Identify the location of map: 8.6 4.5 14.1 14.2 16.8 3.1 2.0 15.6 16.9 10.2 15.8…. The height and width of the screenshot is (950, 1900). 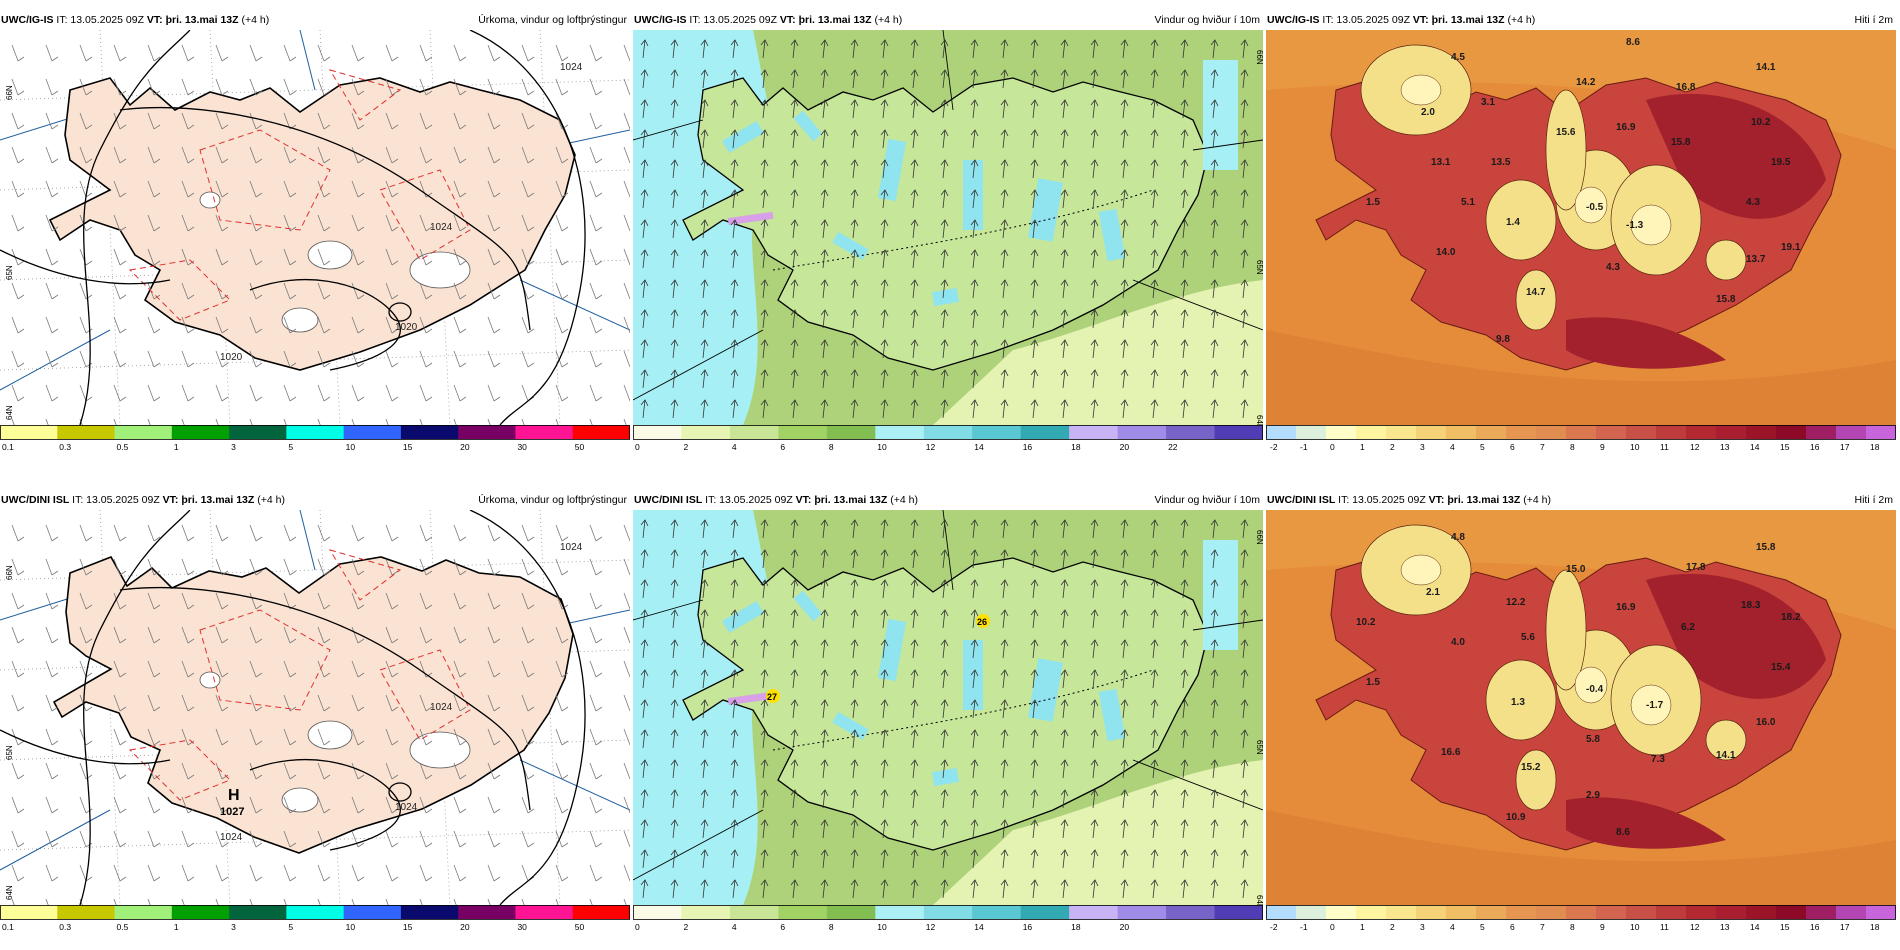
(1581, 227).